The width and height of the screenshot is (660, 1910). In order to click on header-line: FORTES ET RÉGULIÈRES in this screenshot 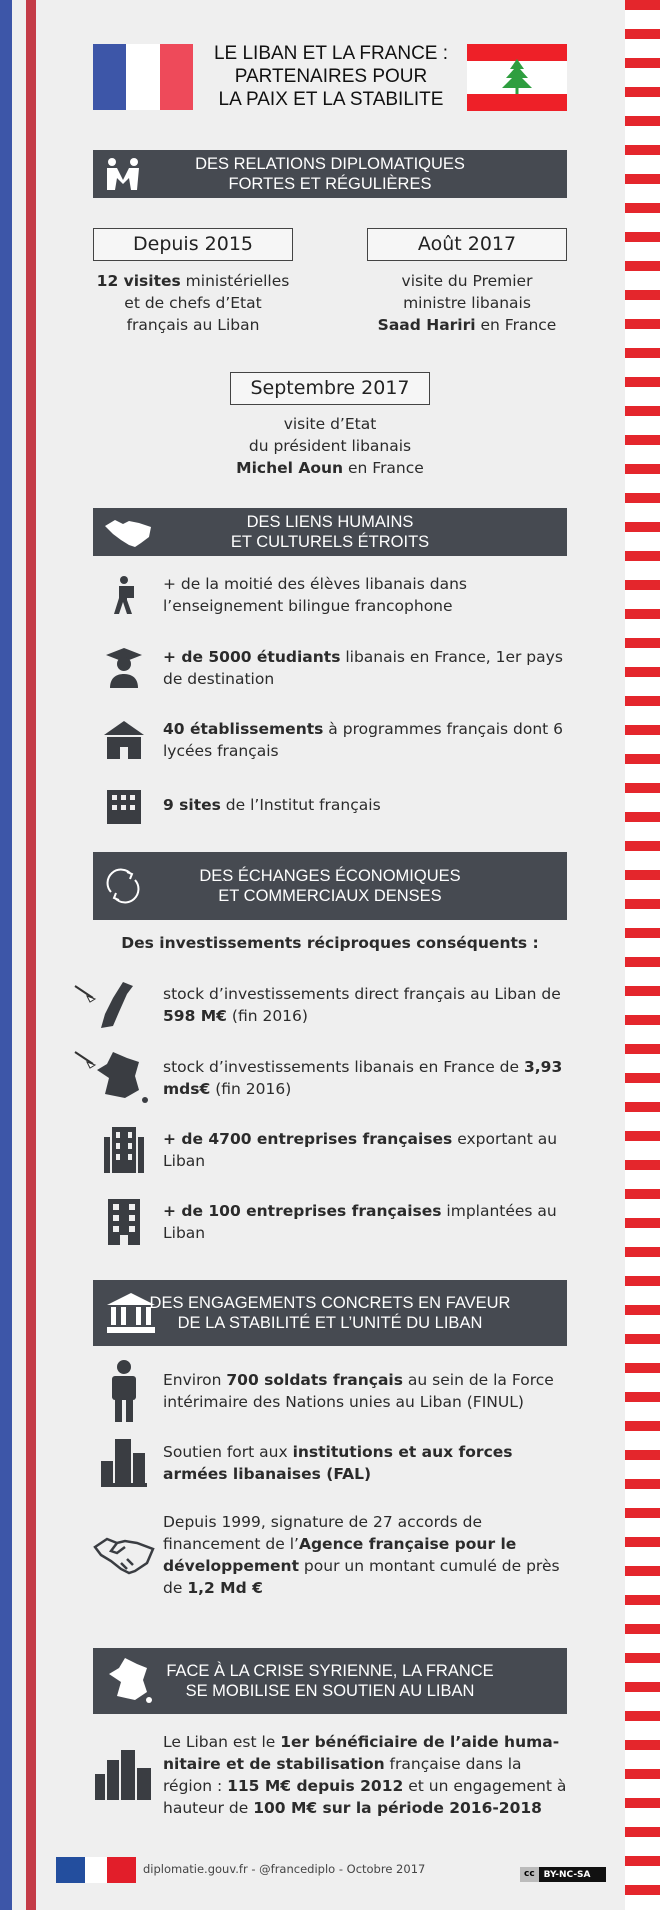, I will do `click(330, 184)`.